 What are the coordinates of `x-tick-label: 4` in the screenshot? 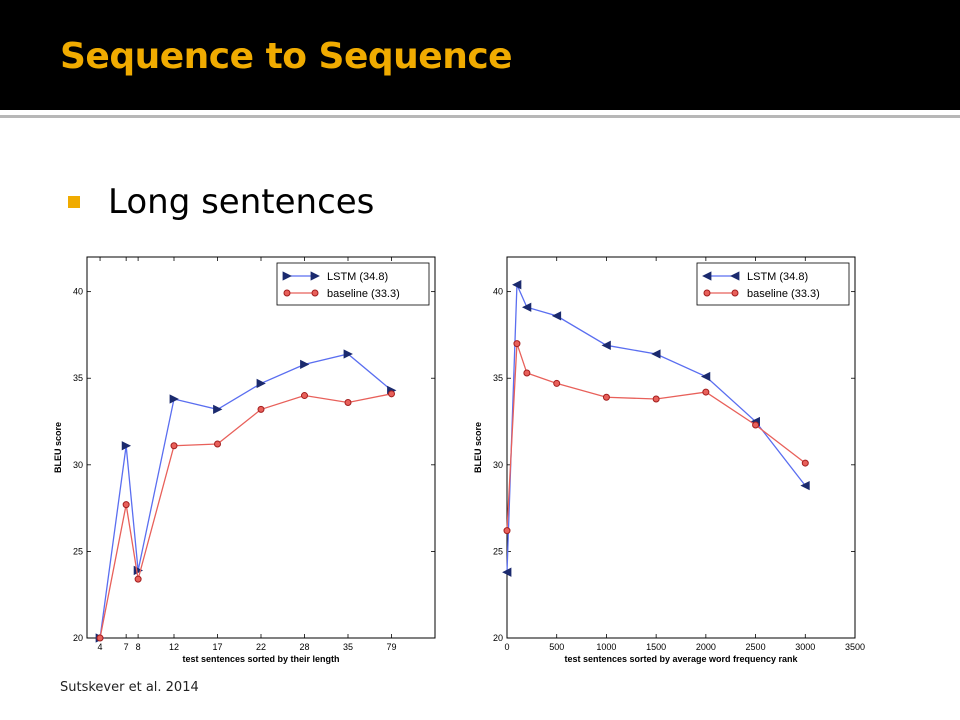 It's located at (100, 647).